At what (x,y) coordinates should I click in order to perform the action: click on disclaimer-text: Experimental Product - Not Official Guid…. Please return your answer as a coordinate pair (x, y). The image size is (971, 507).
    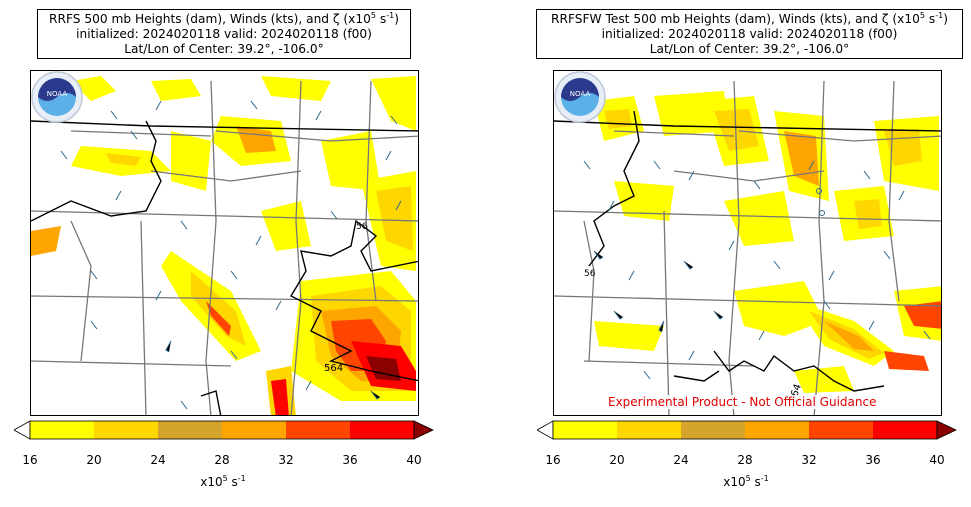
    Looking at the image, I should click on (742, 402).